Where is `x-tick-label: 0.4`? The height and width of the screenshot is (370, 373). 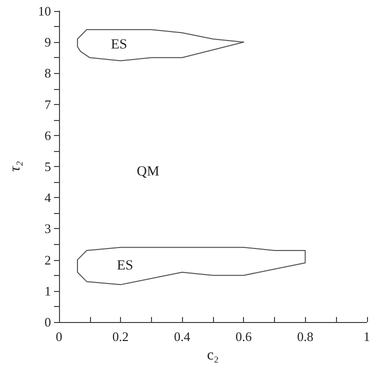 x-tick-label: 0.4 is located at coordinates (182, 336).